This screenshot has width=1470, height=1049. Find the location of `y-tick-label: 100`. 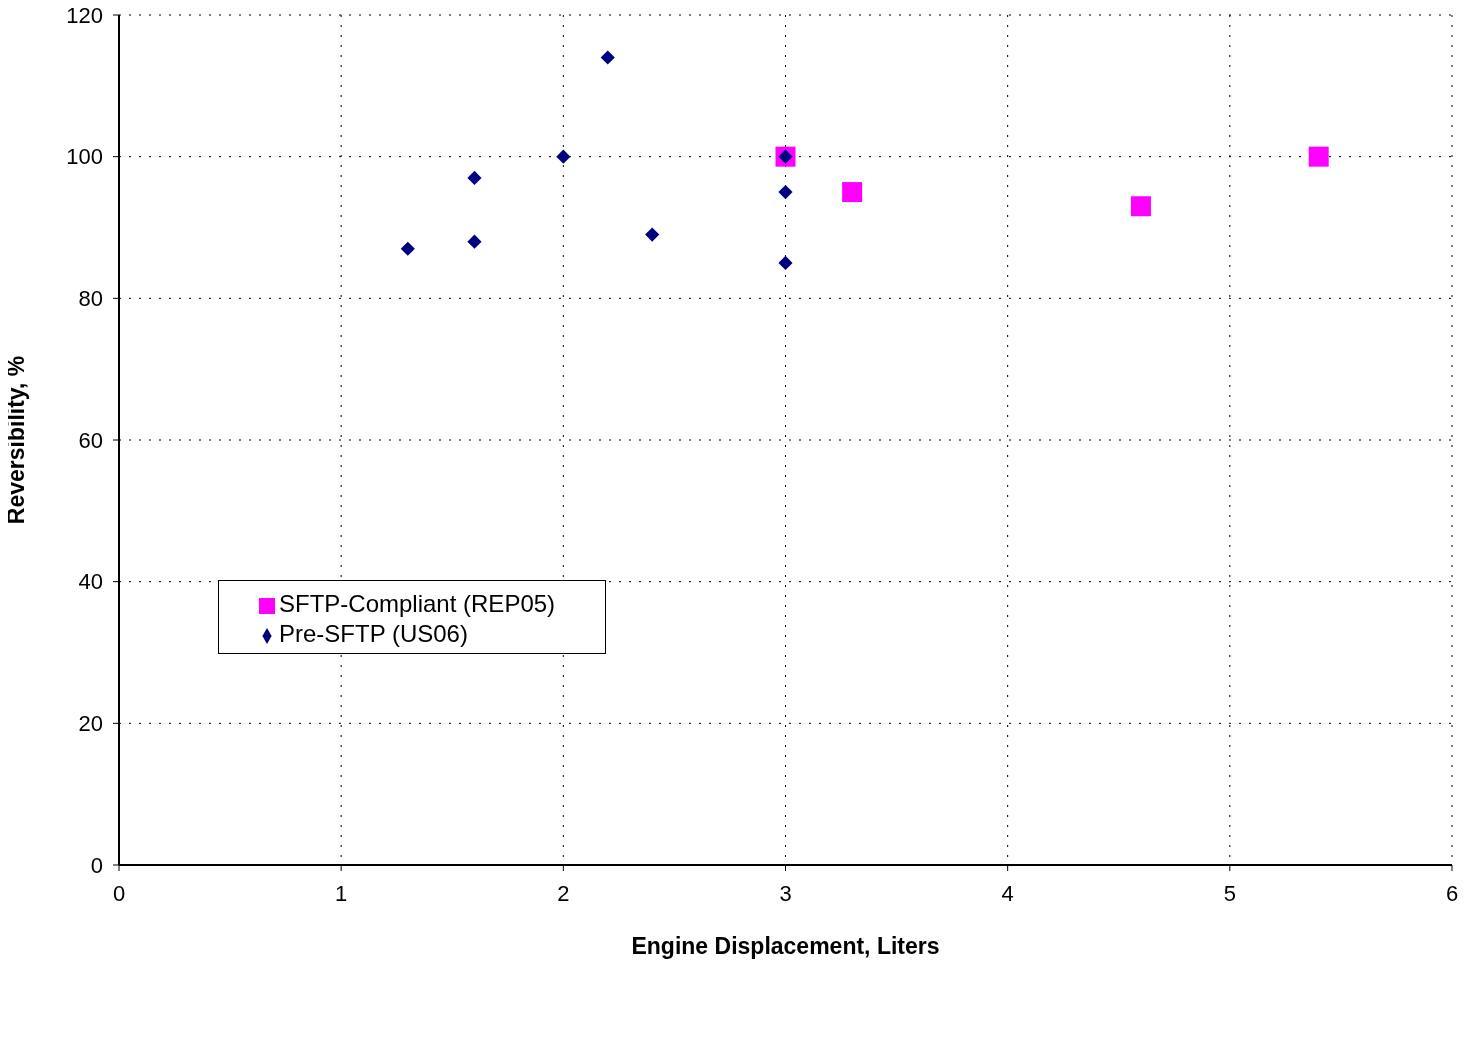

y-tick-label: 100 is located at coordinates (84, 157).